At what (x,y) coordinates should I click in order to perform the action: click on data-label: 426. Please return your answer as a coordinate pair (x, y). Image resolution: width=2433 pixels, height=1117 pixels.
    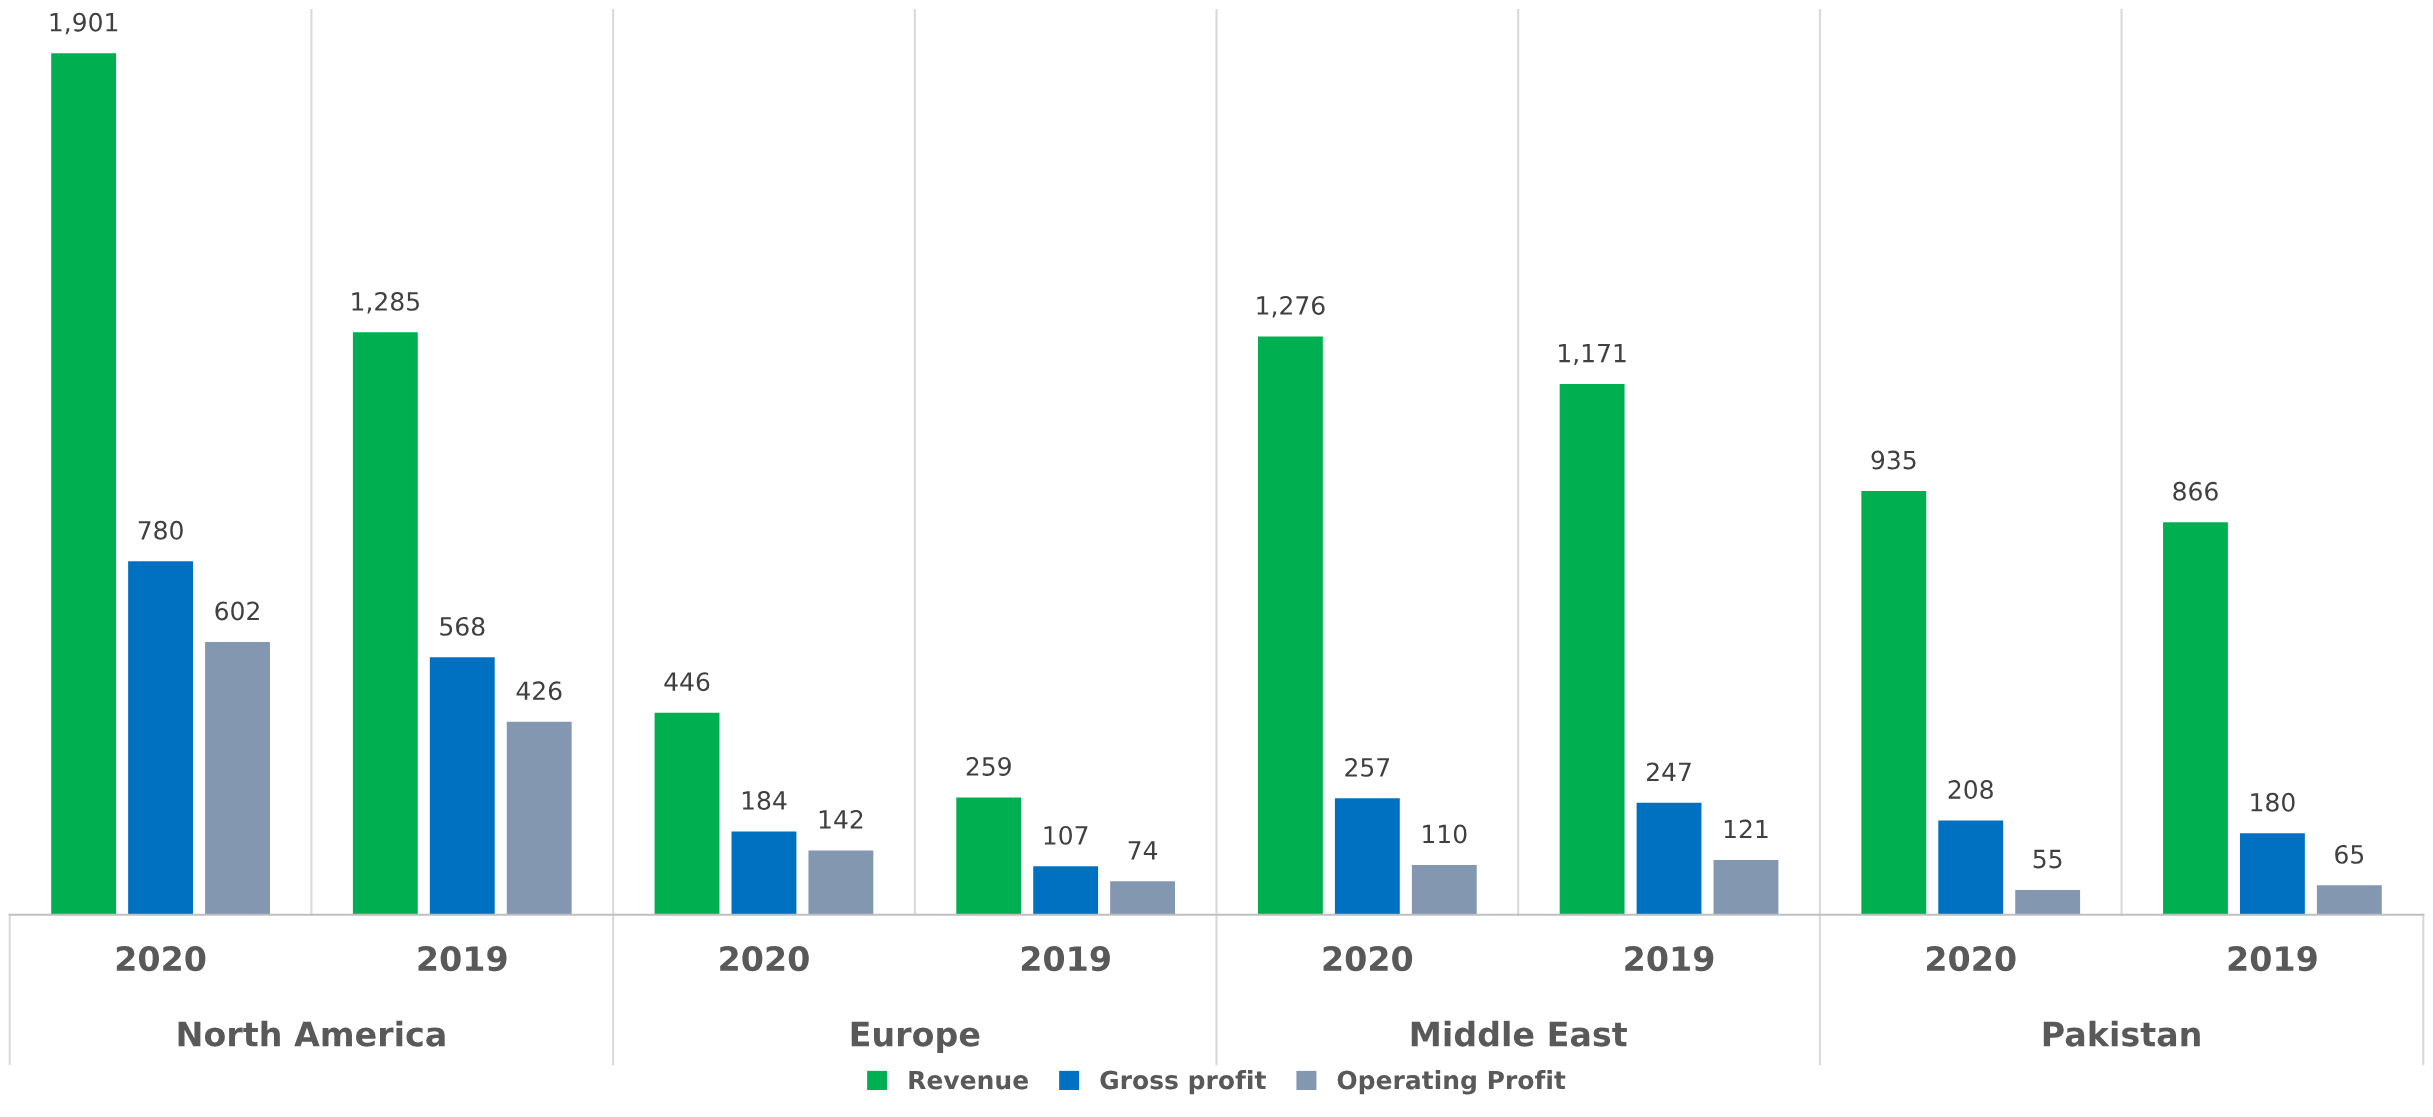
    Looking at the image, I should click on (539, 691).